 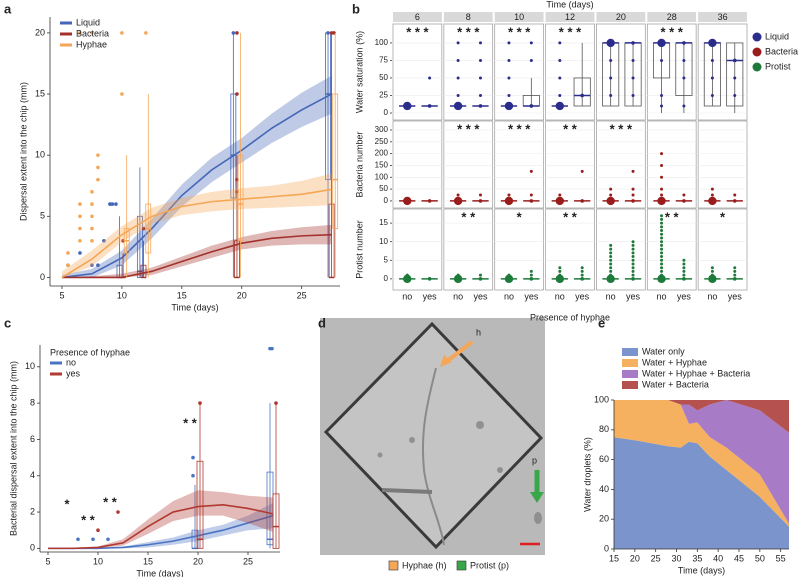 I want to click on y-tick-label: 6, so click(x=32, y=439).